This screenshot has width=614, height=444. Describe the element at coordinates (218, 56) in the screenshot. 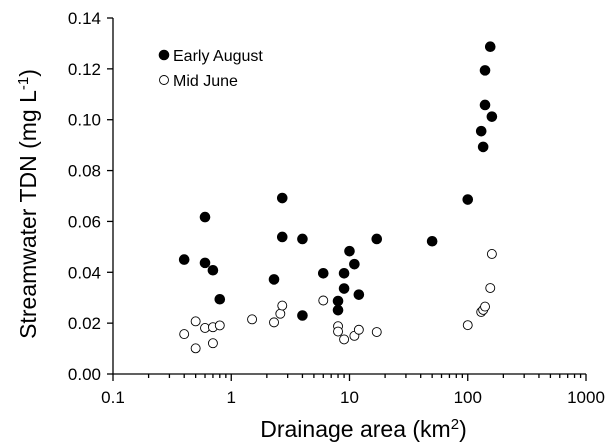

I see `legend-label-early-august: Early August` at that location.